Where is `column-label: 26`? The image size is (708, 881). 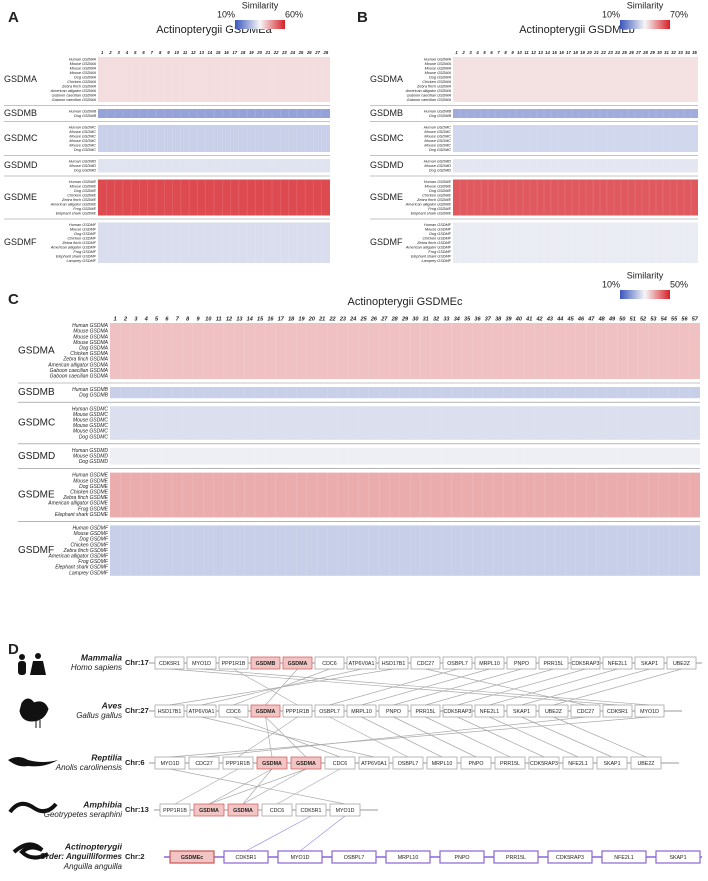 column-label: 26 is located at coordinates (309, 52).